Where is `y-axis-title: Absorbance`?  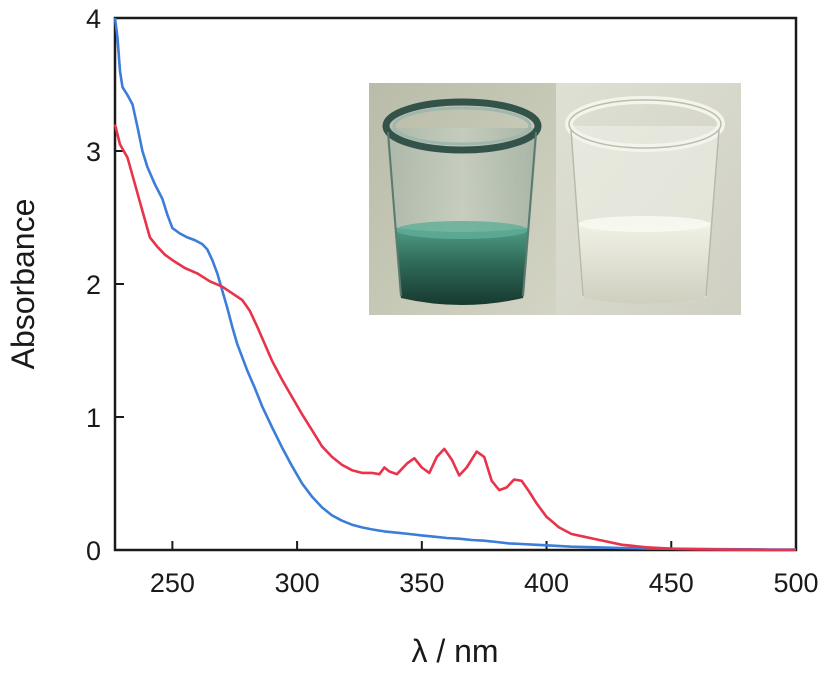
y-axis-title: Absorbance is located at coordinates (23, 284).